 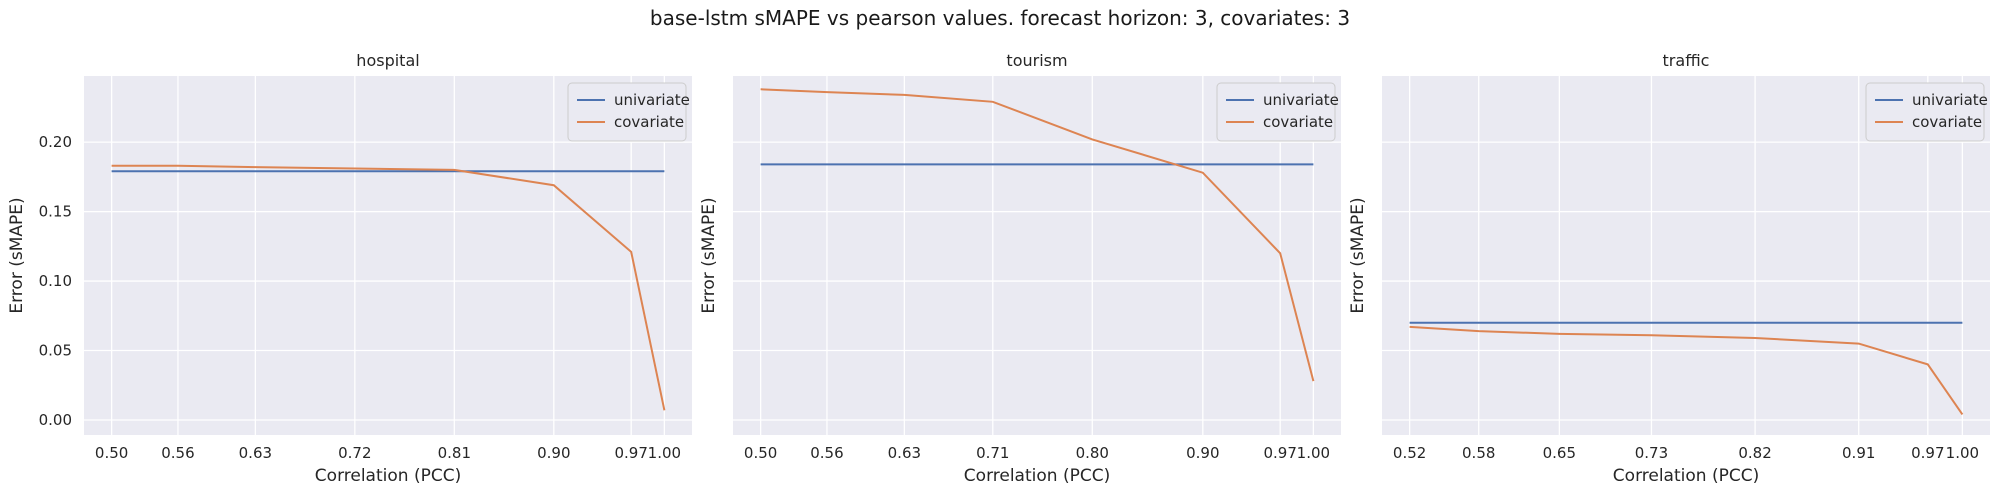 I want to click on y-tick-label: 0.10, so click(x=55, y=281).